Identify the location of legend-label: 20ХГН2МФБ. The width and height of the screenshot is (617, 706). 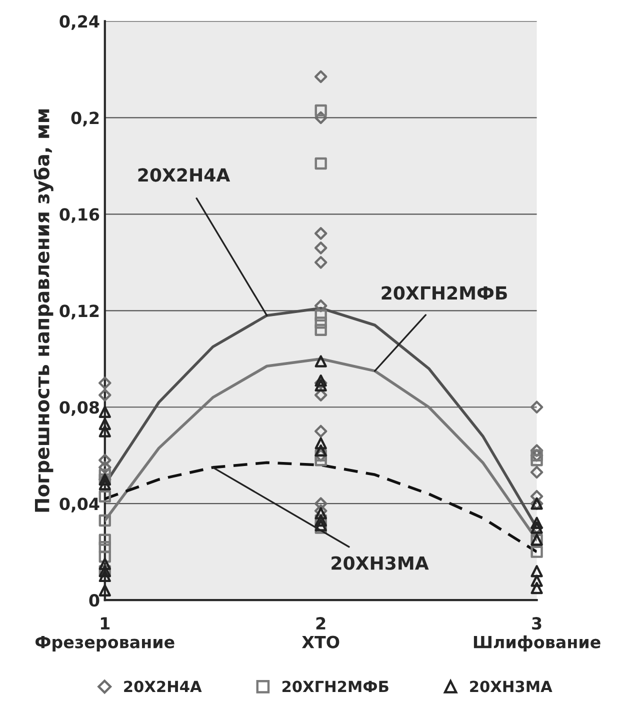
(335, 686).